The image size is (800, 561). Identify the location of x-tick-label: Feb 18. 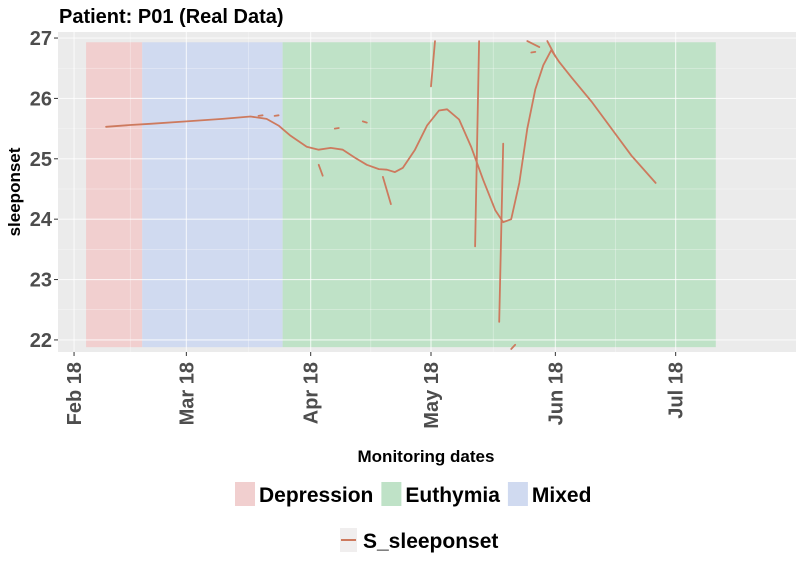
(75, 393).